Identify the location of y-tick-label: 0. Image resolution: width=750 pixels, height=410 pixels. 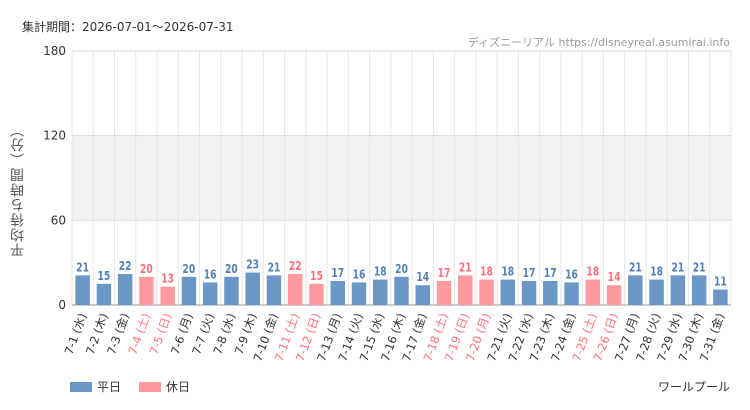
(62, 305).